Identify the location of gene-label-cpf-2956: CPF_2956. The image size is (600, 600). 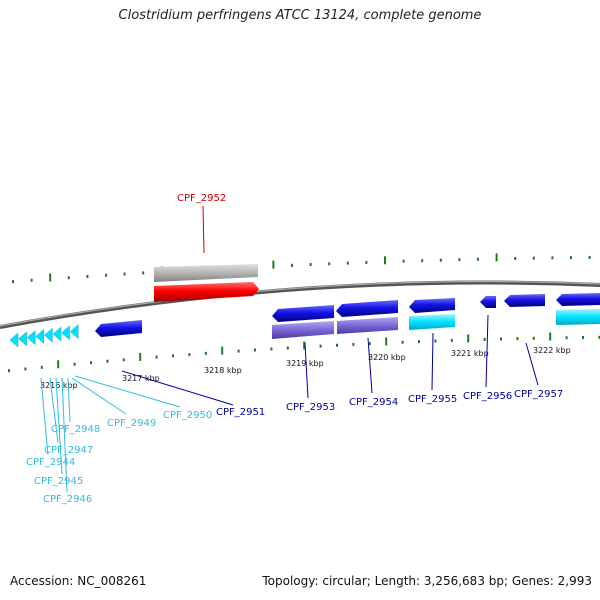
(487, 396).